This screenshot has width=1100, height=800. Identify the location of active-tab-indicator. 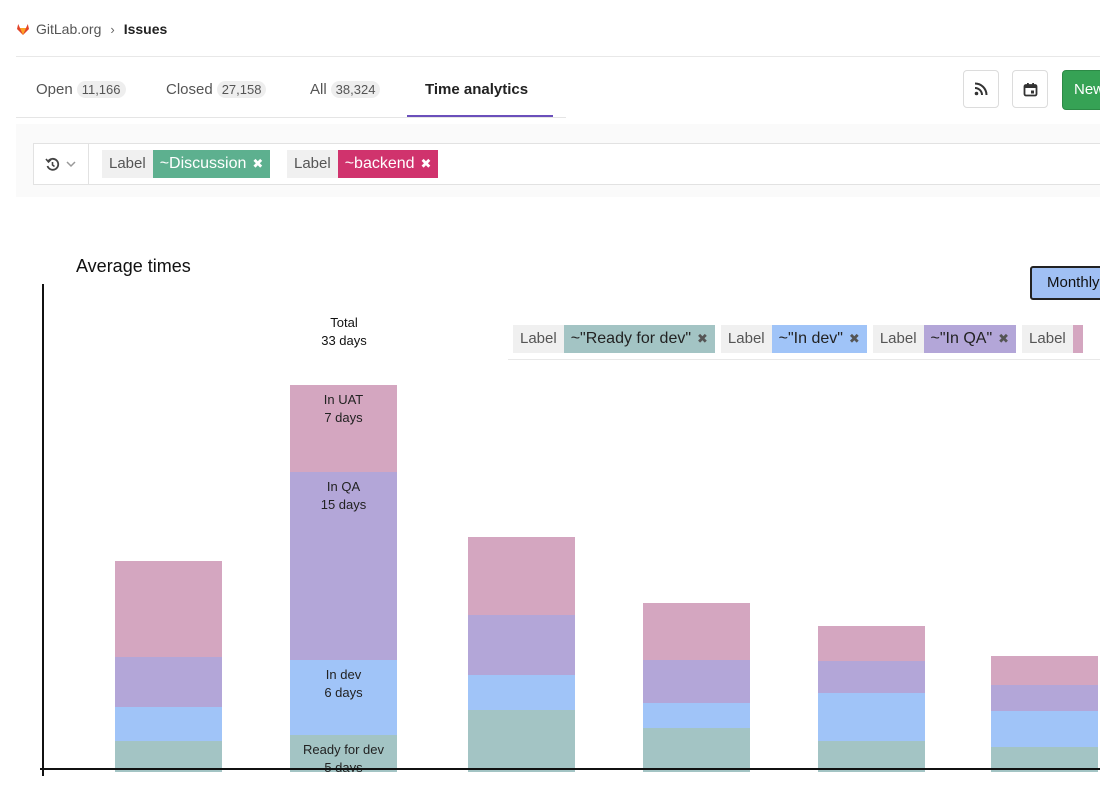
(480, 116).